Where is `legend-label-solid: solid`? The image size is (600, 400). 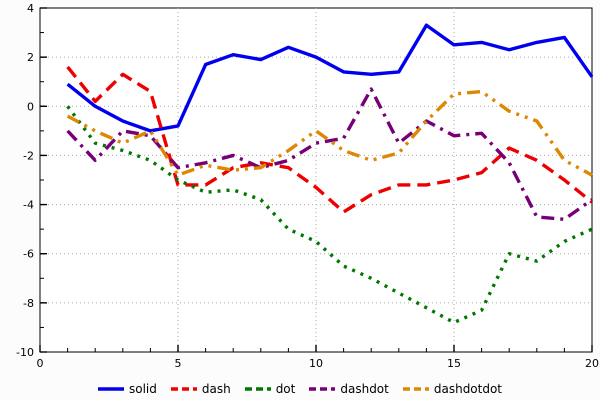 legend-label-solid: solid is located at coordinates (142, 389).